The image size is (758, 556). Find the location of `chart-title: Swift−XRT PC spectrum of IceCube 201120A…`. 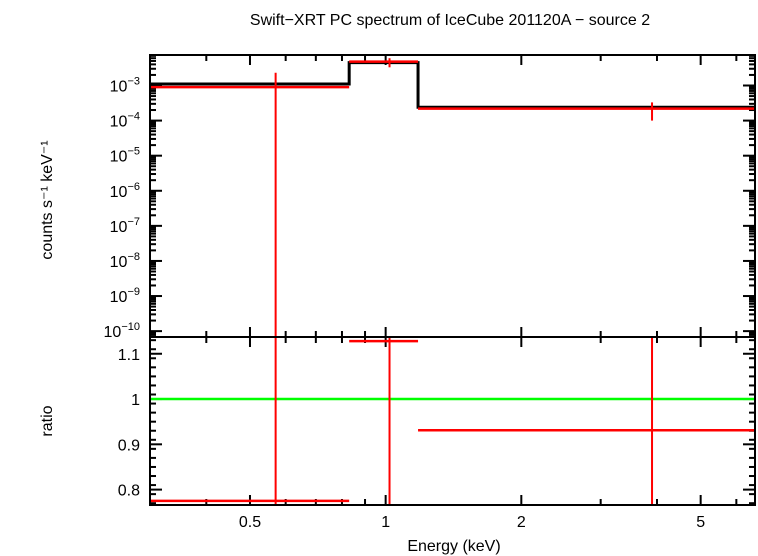

chart-title: Swift−XRT PC spectrum of IceCube 201120A… is located at coordinates (450, 20).